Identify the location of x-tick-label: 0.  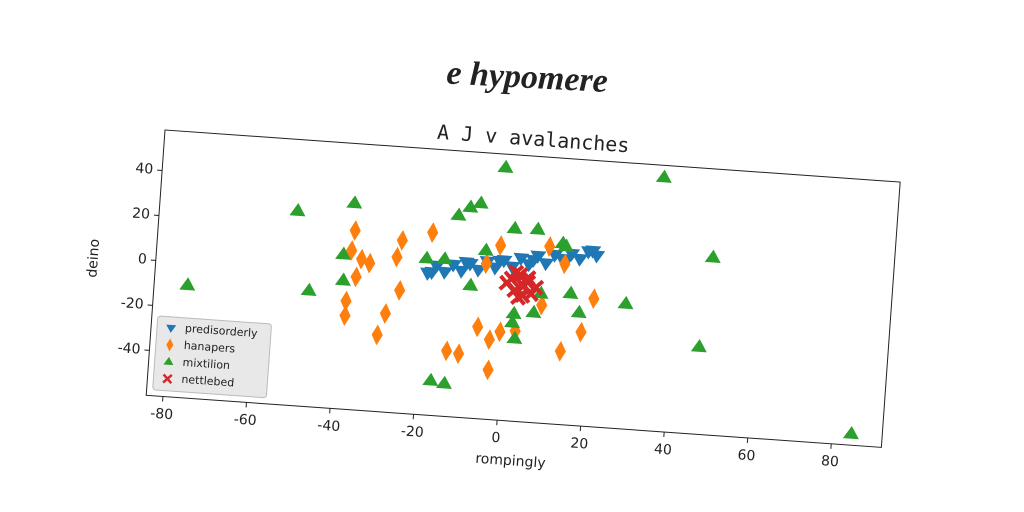
(496, 438).